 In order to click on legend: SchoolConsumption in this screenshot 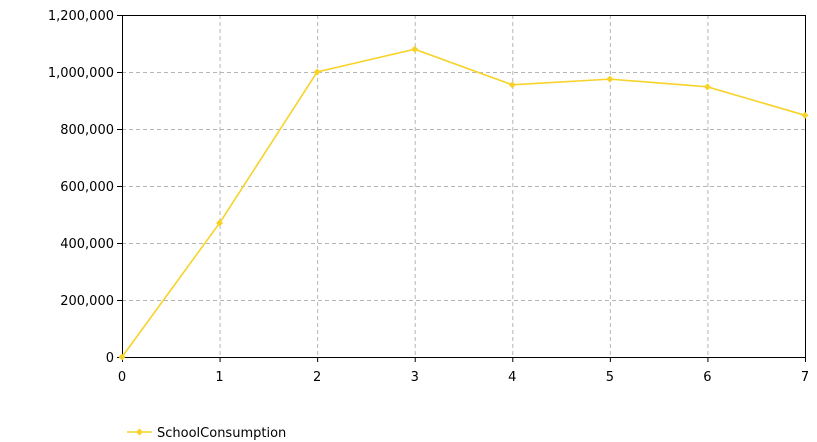, I will do `click(206, 433)`.